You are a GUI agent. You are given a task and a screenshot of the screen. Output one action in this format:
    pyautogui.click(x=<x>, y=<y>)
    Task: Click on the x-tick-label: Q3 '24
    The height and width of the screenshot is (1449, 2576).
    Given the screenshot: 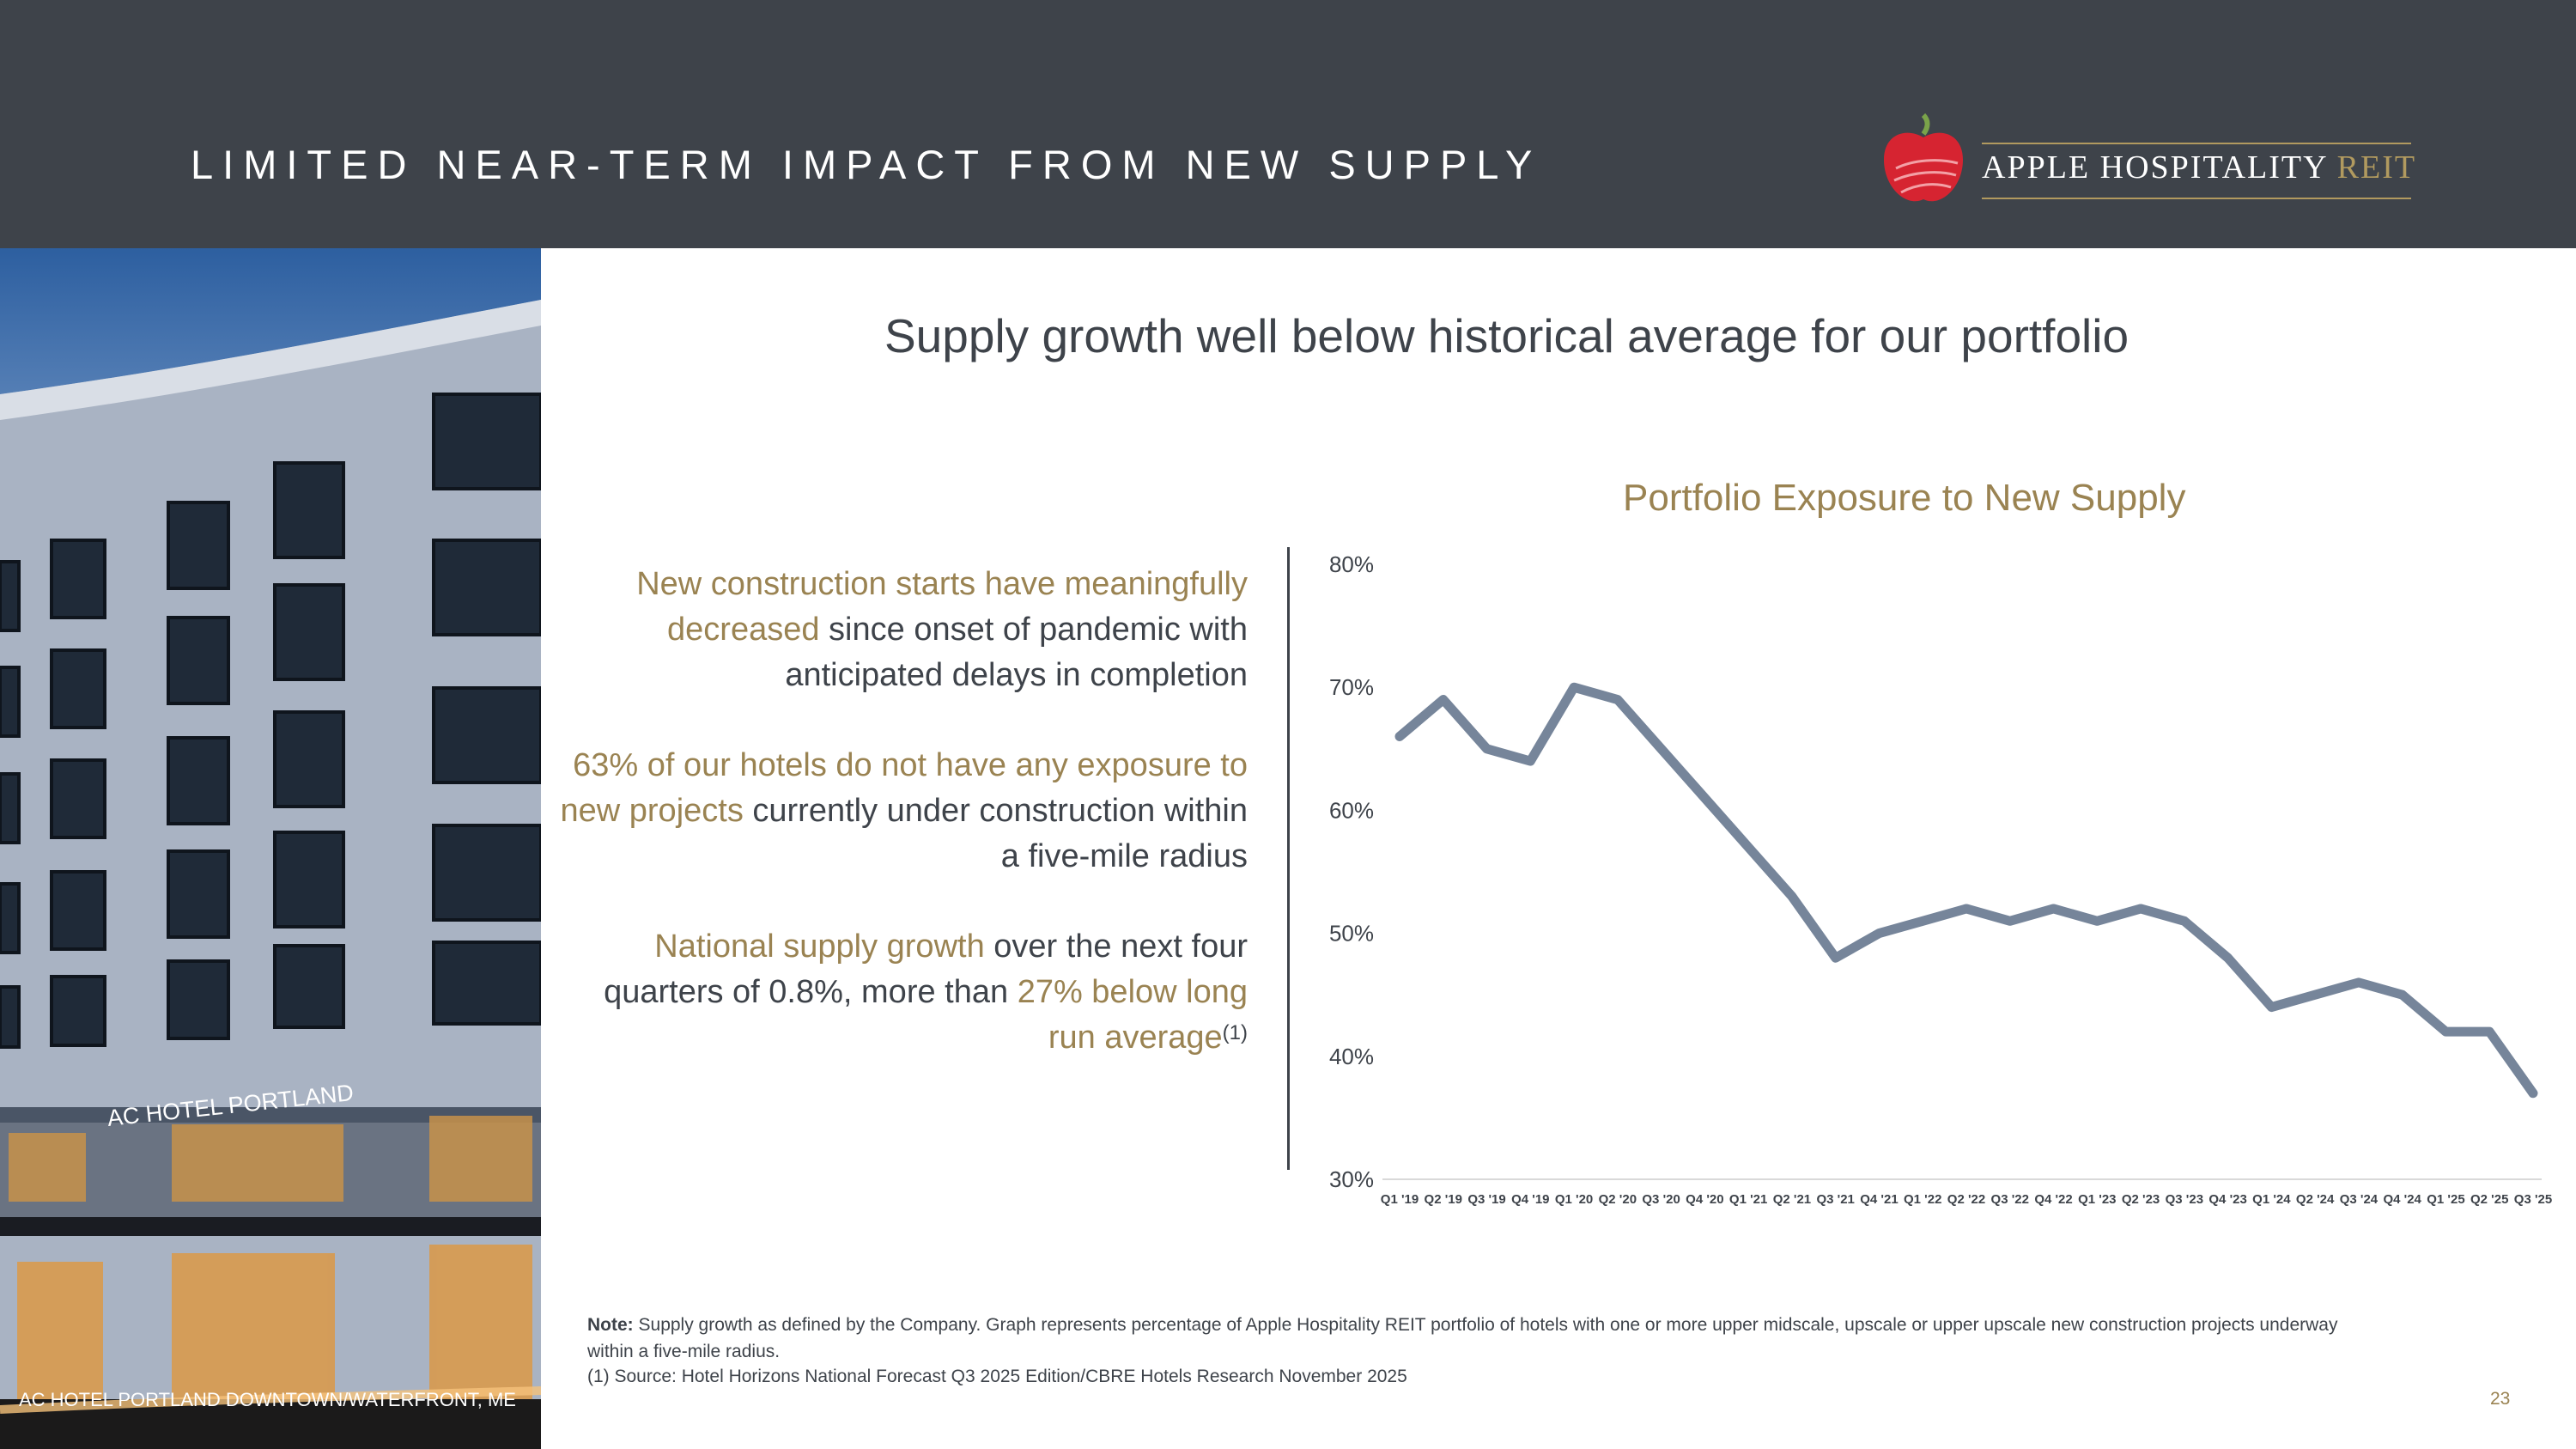 What is the action you would take?
    pyautogui.click(x=2360, y=1199)
    